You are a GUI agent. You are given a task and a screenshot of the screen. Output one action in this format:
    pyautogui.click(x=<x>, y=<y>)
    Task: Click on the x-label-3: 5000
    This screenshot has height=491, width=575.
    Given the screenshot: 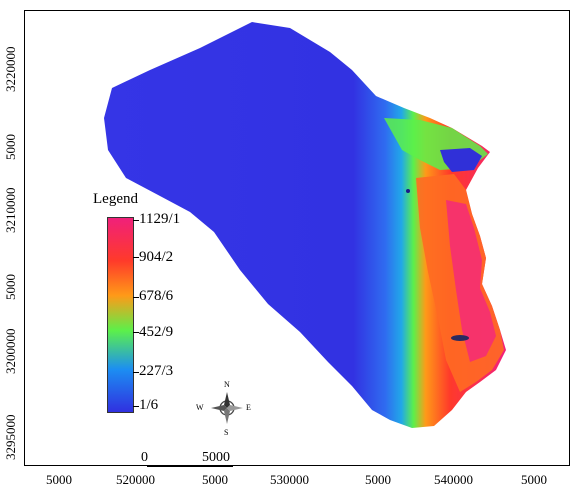 What is the action you would take?
    pyautogui.click(x=215, y=479)
    